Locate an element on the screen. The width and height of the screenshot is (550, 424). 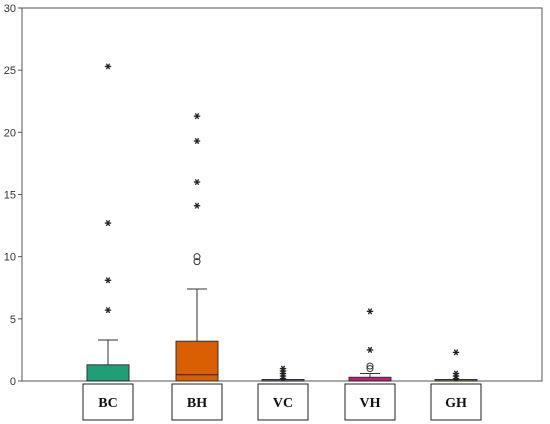
box-group-bc is located at coordinates (108, 222).